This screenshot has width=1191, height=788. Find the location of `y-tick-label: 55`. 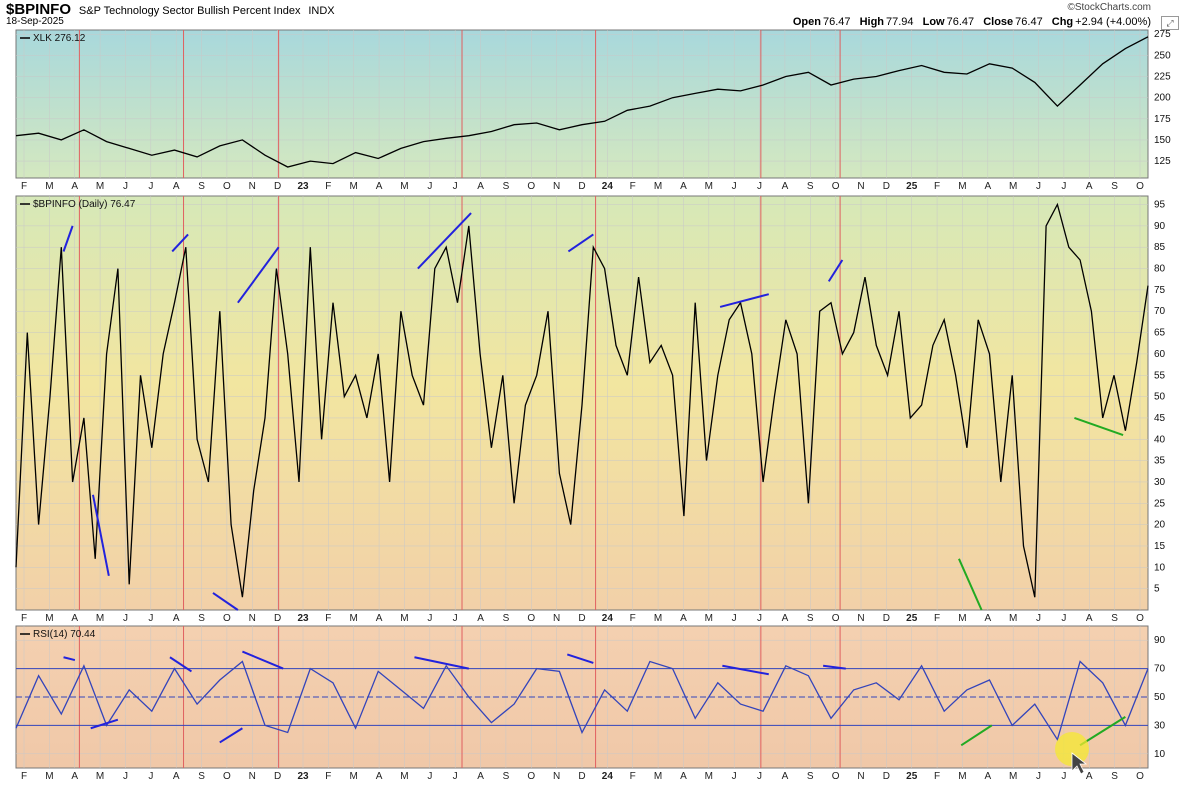

y-tick-label: 55 is located at coordinates (1160, 375).